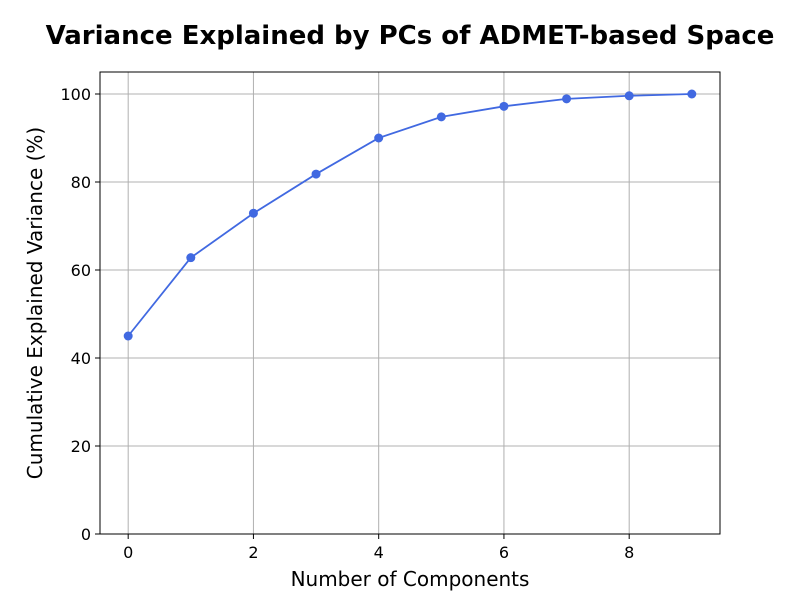  I want to click on y-tick-label: 100, so click(75, 94).